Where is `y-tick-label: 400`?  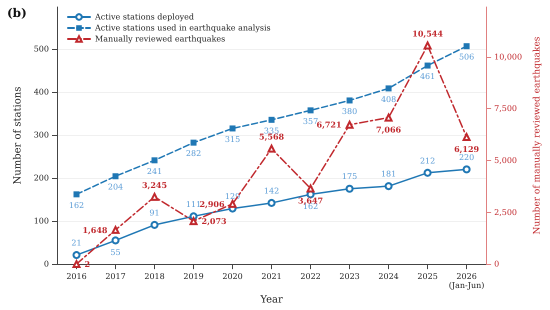
y-tick-label: 400 is located at coordinates (41, 91).